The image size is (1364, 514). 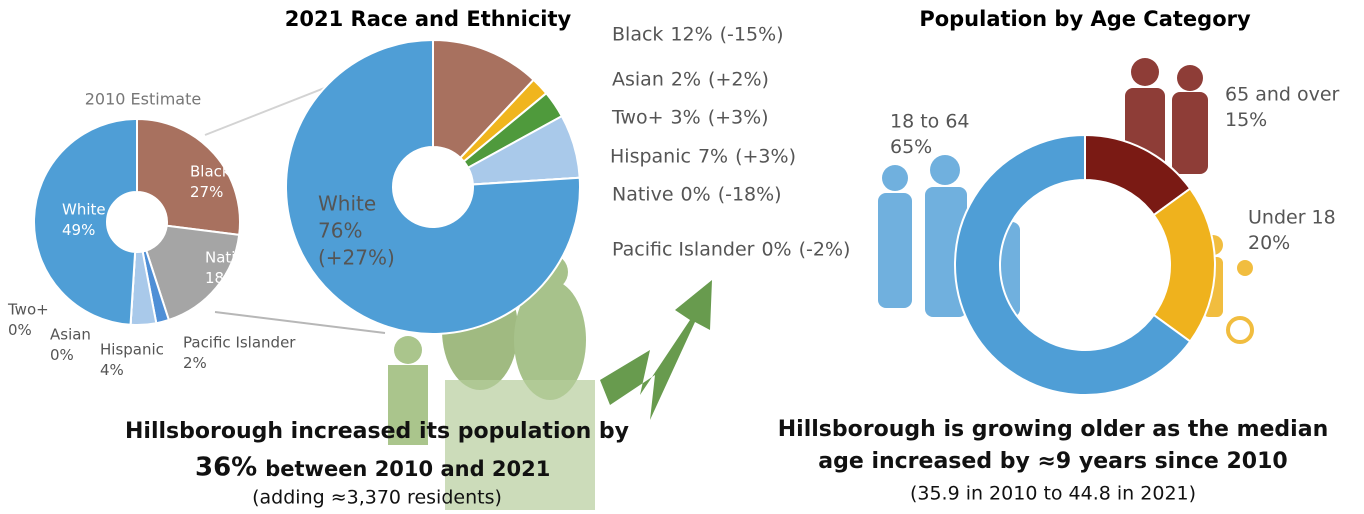 I want to click on value-label: (-18%), so click(x=750, y=195).